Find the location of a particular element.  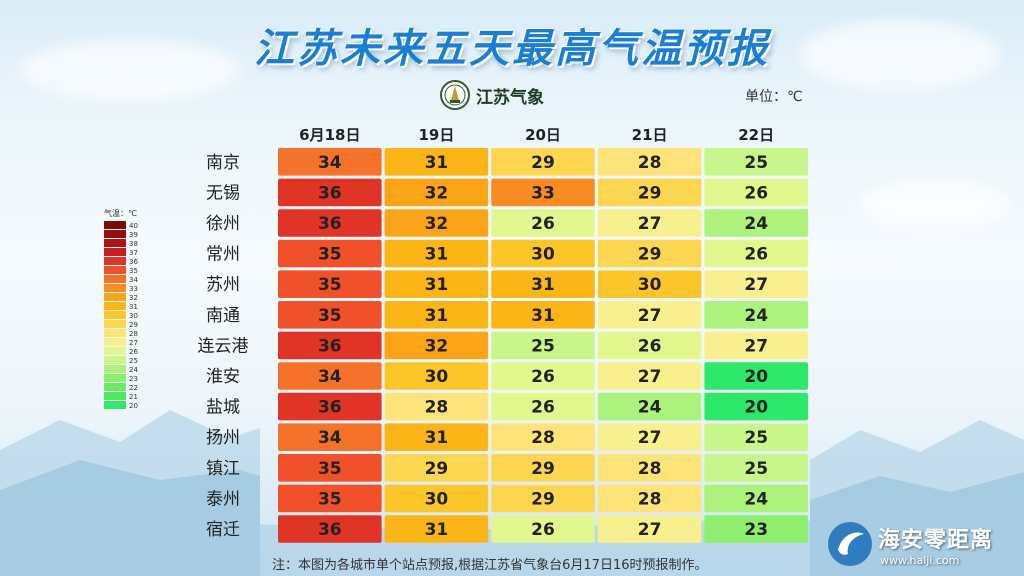

city-label: 扬州 is located at coordinates (223, 438).